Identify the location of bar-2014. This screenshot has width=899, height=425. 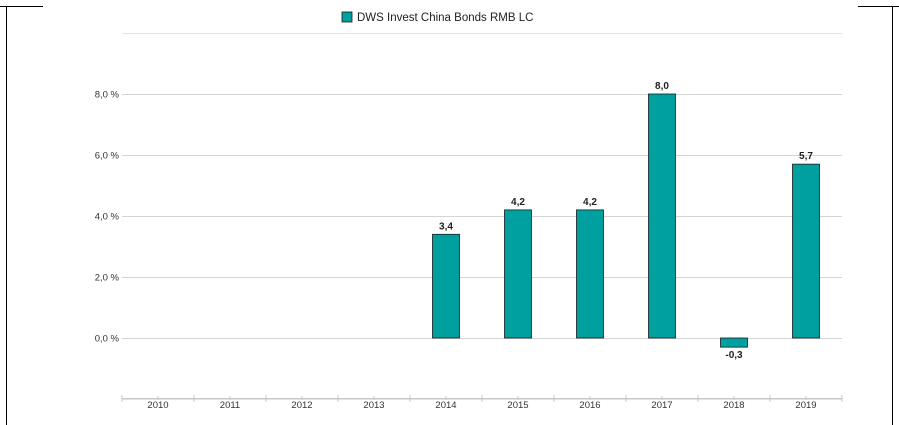
(446, 286).